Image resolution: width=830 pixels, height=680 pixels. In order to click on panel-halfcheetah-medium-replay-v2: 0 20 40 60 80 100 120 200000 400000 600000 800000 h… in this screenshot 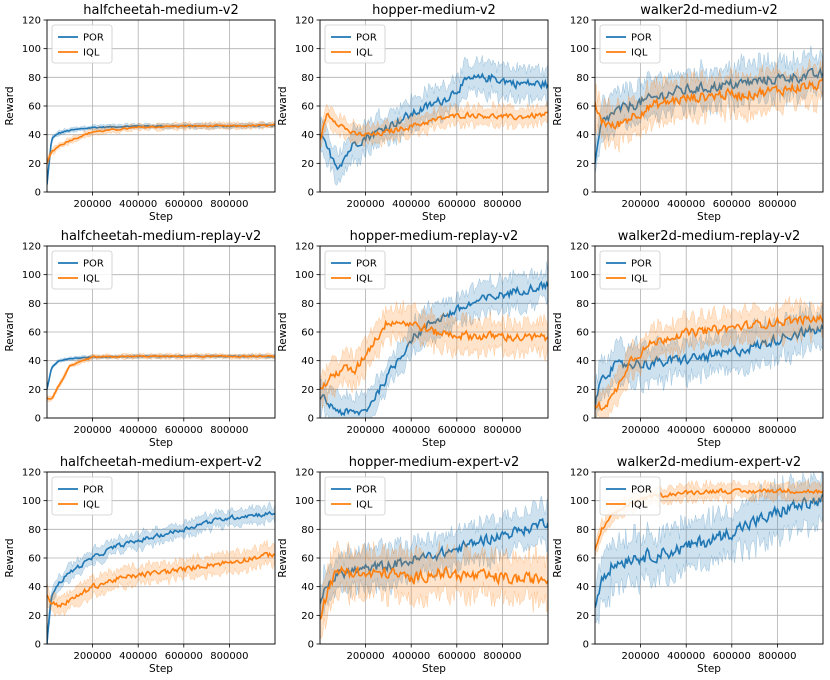, I will do `click(140, 339)`.